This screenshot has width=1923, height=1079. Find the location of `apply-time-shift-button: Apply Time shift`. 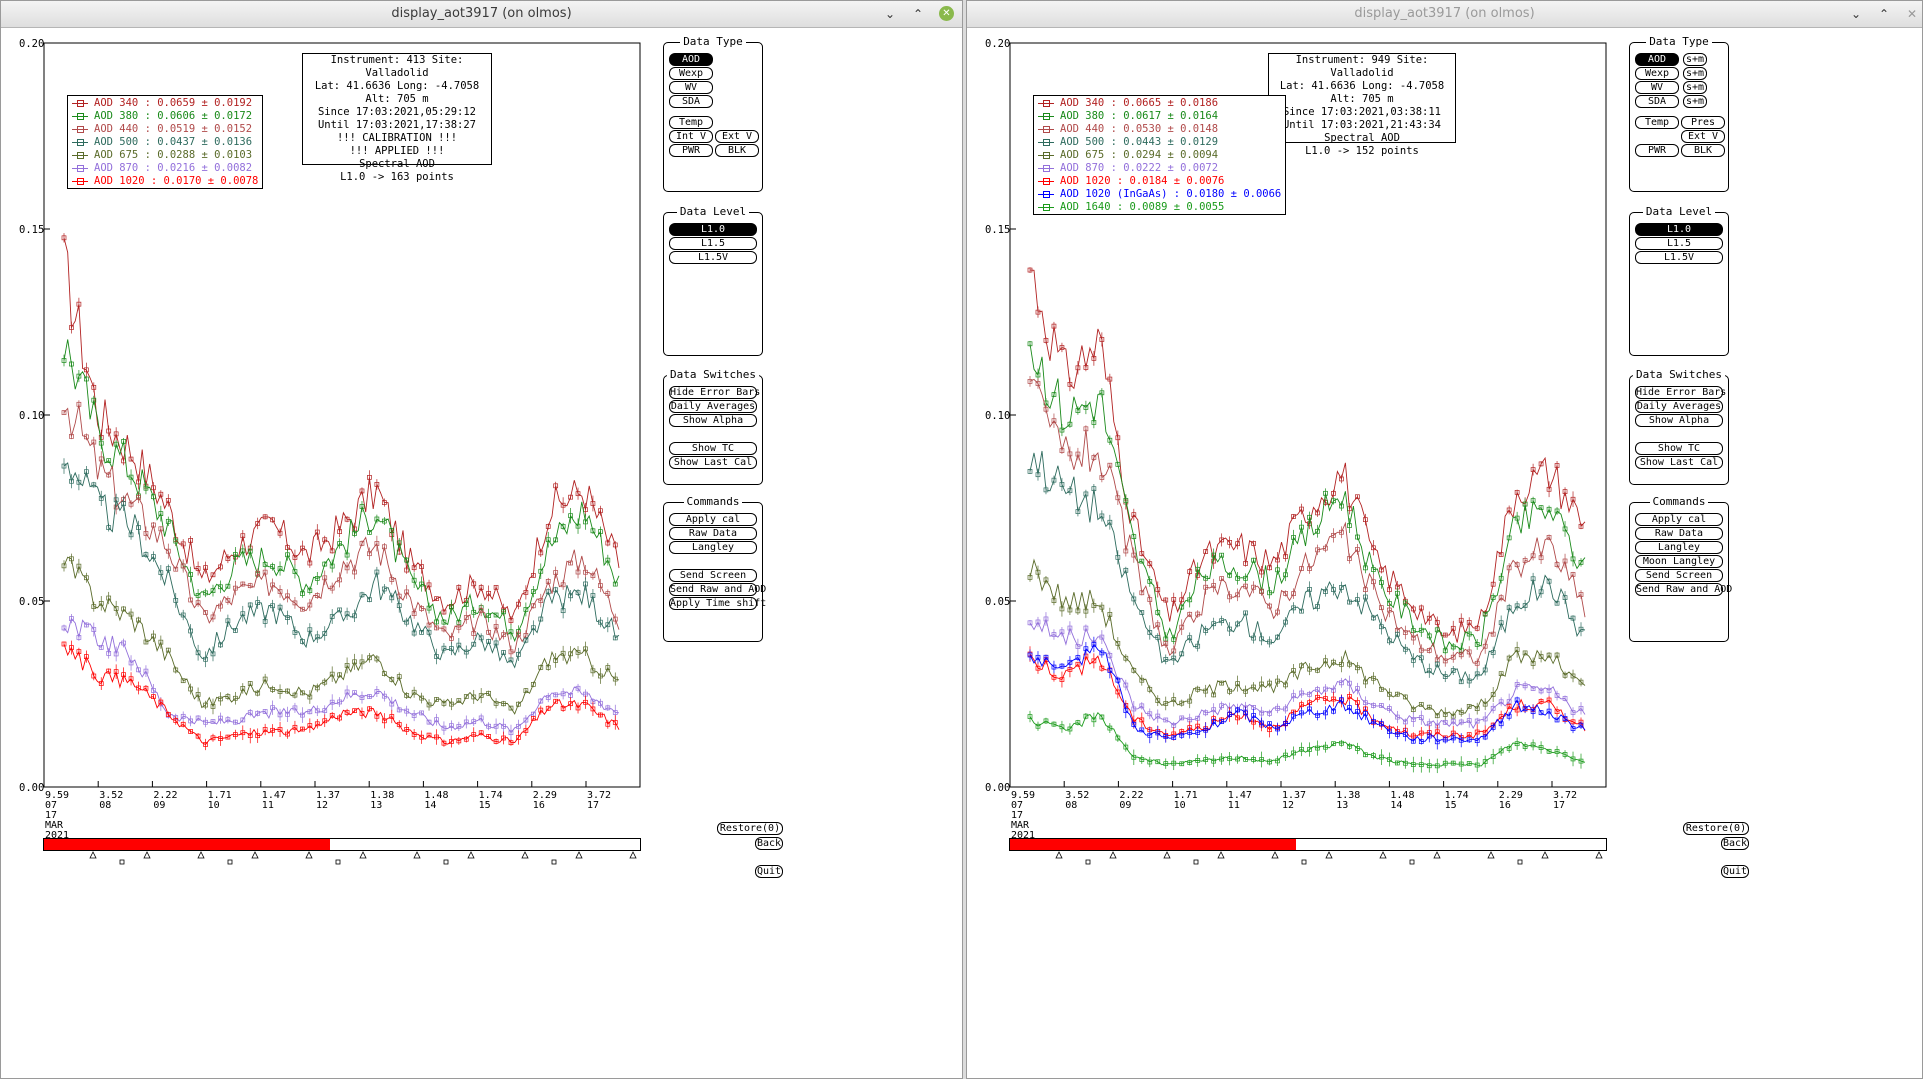

apply-time-shift-button: Apply Time shift is located at coordinates (718, 603).